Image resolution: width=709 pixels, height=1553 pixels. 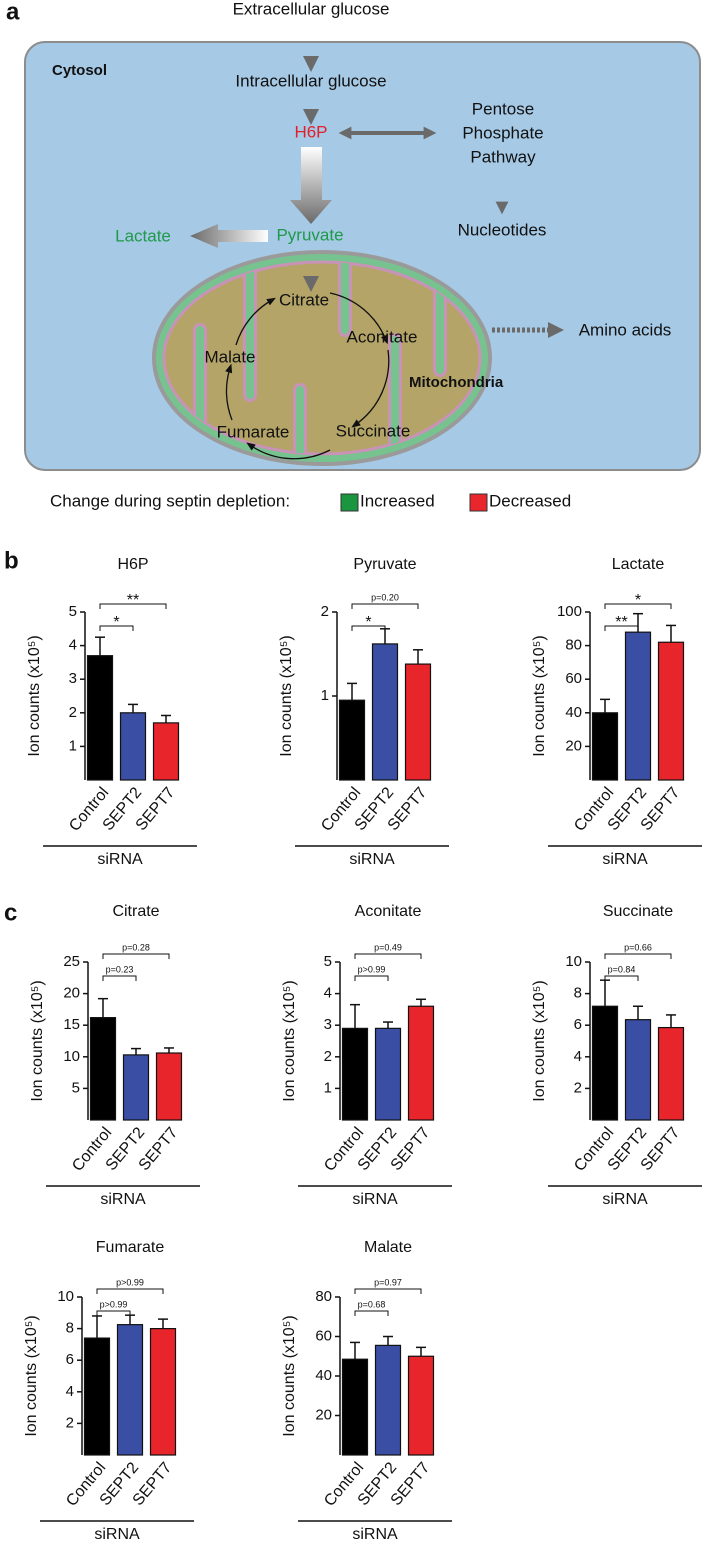 What do you see at coordinates (311, 9) in the screenshot?
I see `node-label: Extracellular glucose` at bounding box center [311, 9].